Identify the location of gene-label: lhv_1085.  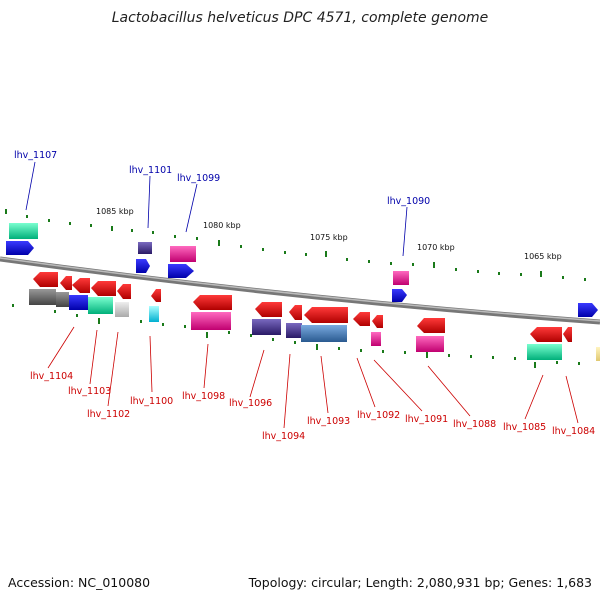
(524, 427).